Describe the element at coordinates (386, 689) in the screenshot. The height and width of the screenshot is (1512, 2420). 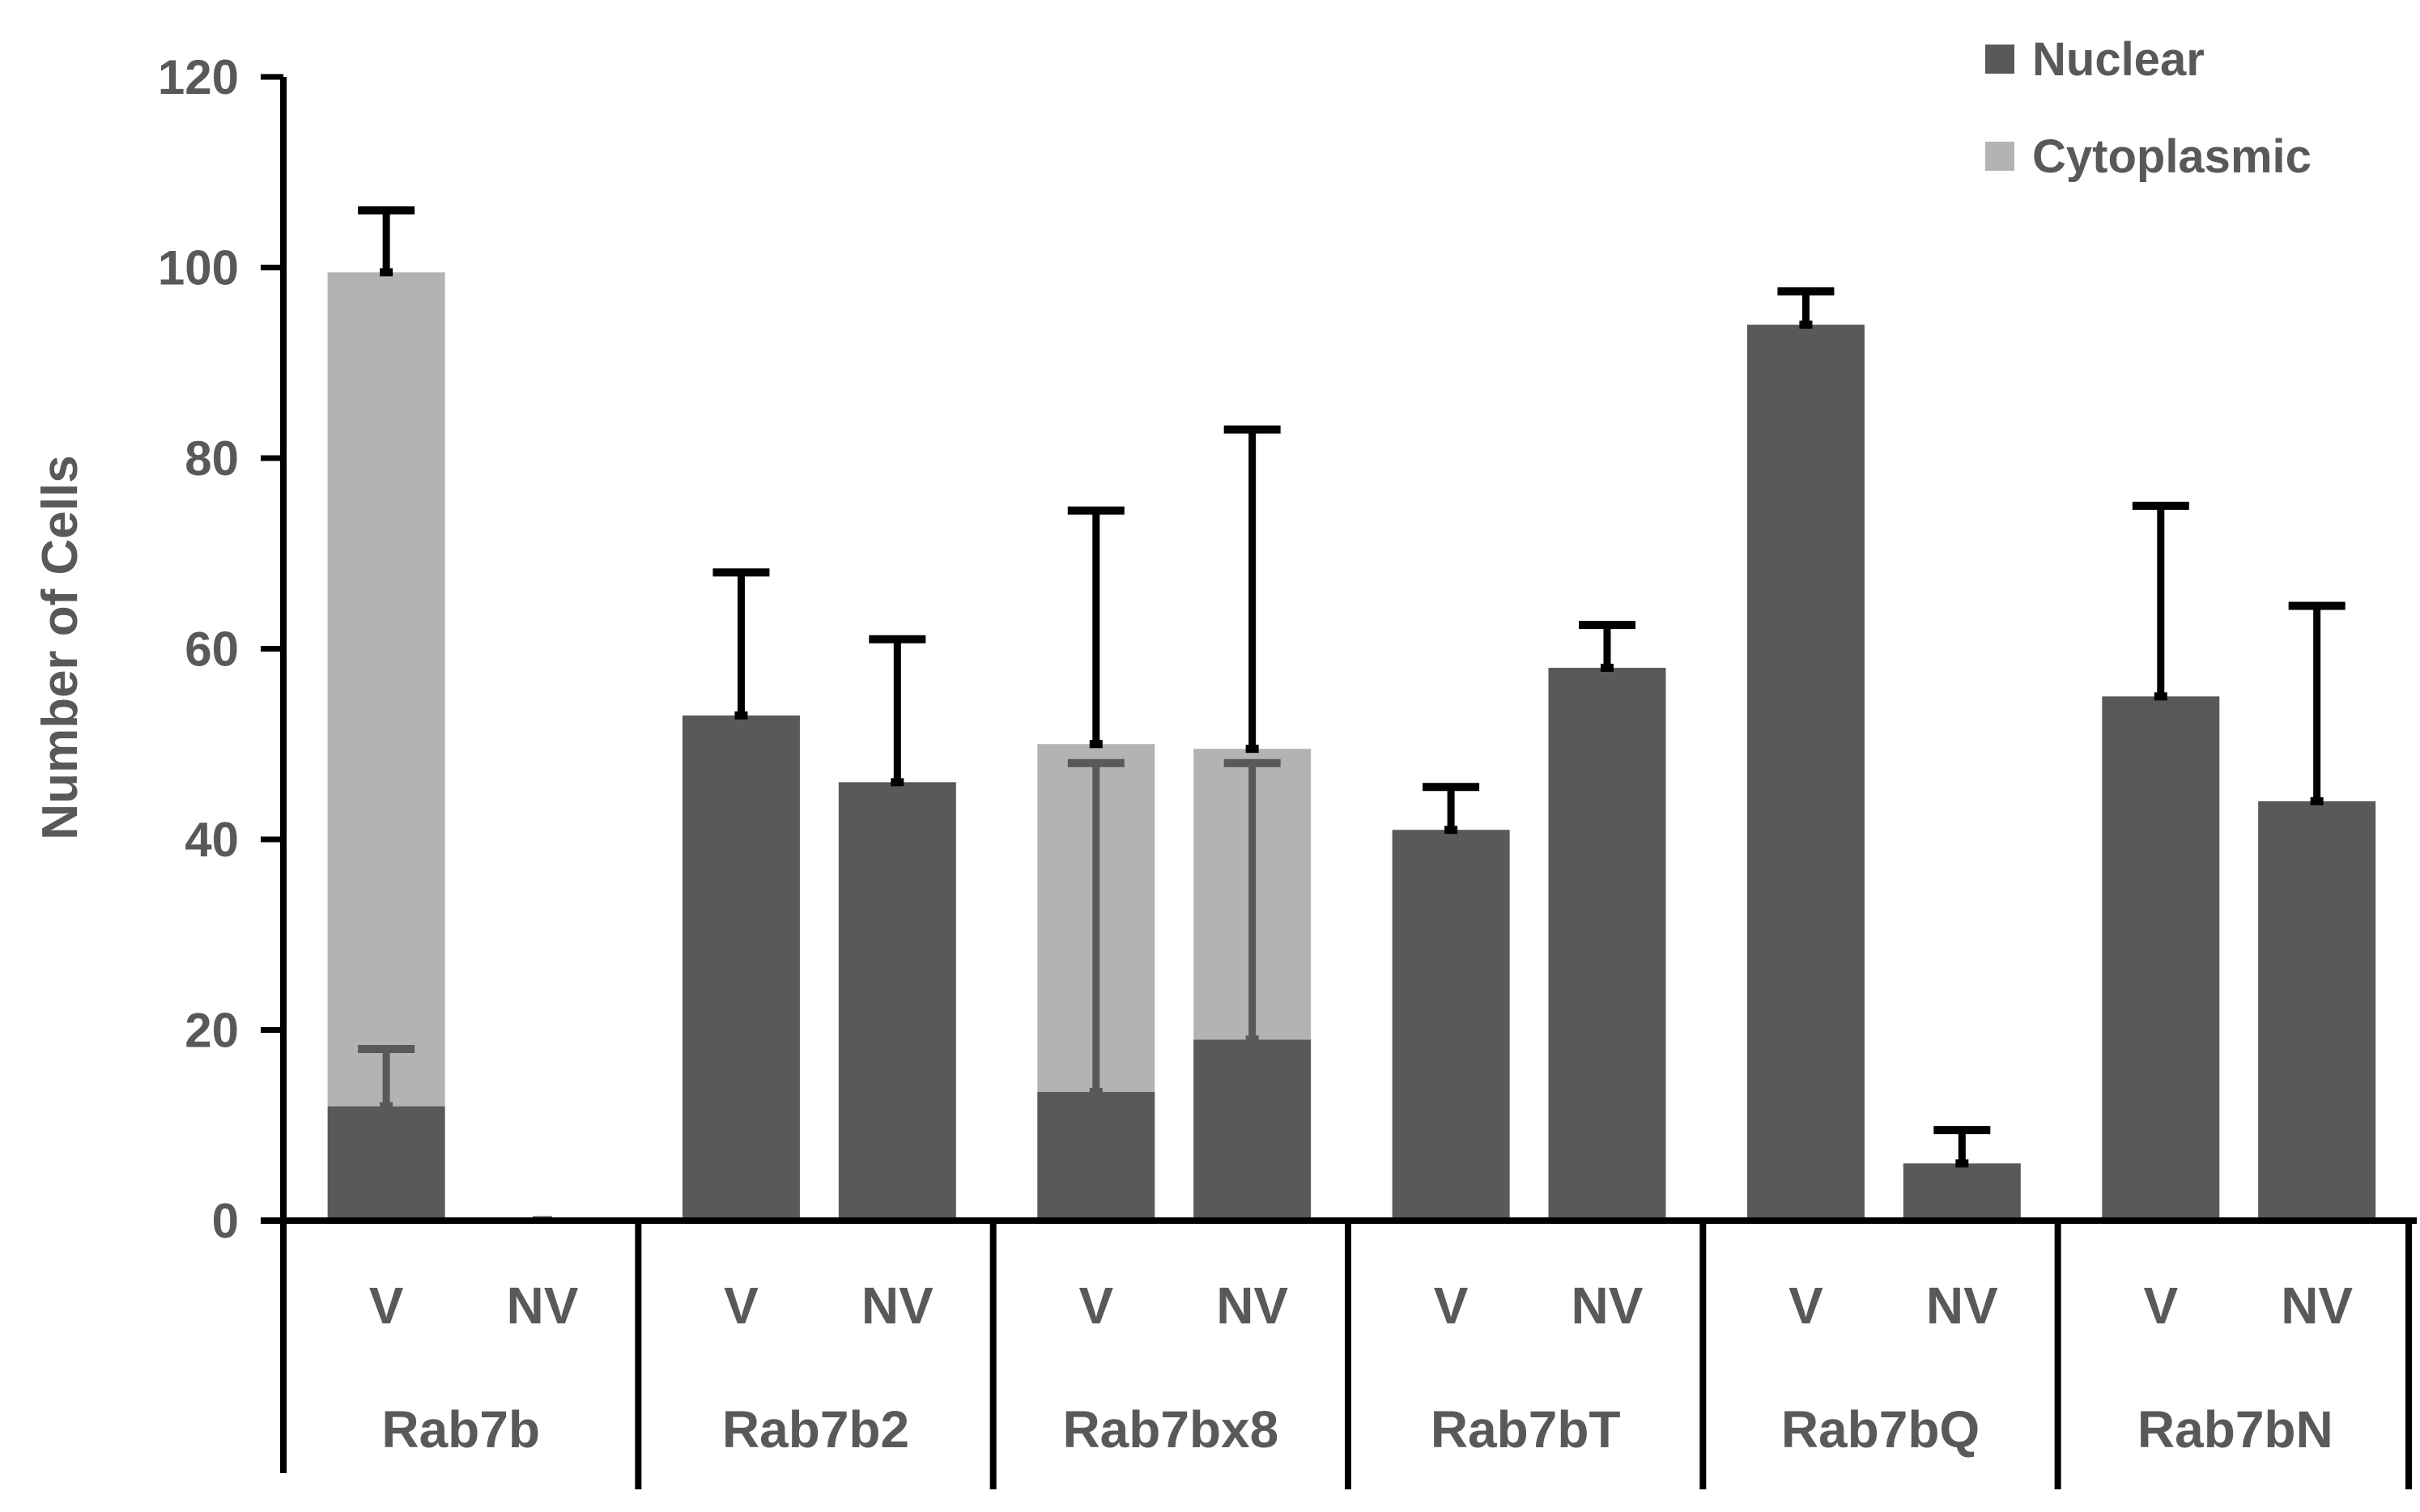
I see `bar-cytoplasmic` at that location.